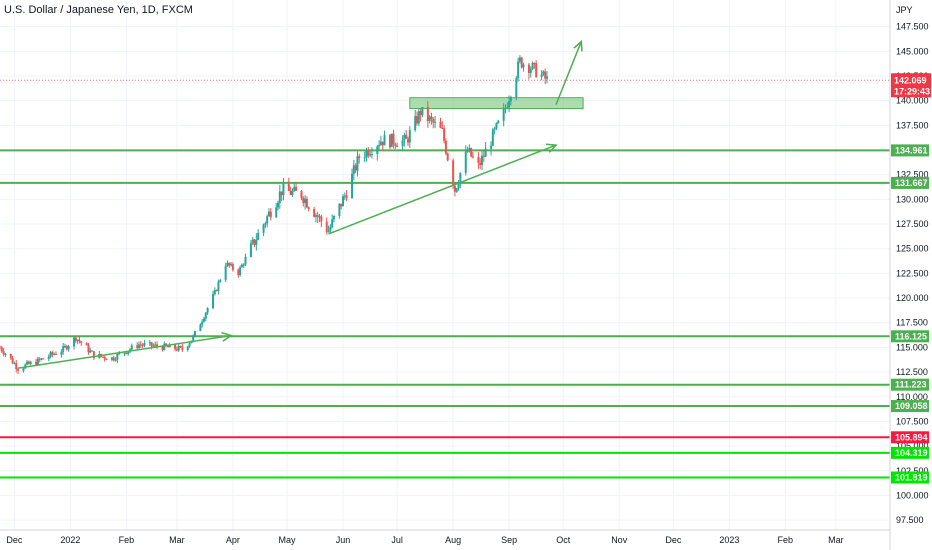 This screenshot has width=932, height=550. Describe the element at coordinates (912, 495) in the screenshot. I see `y-tick-label: 100.000` at that location.